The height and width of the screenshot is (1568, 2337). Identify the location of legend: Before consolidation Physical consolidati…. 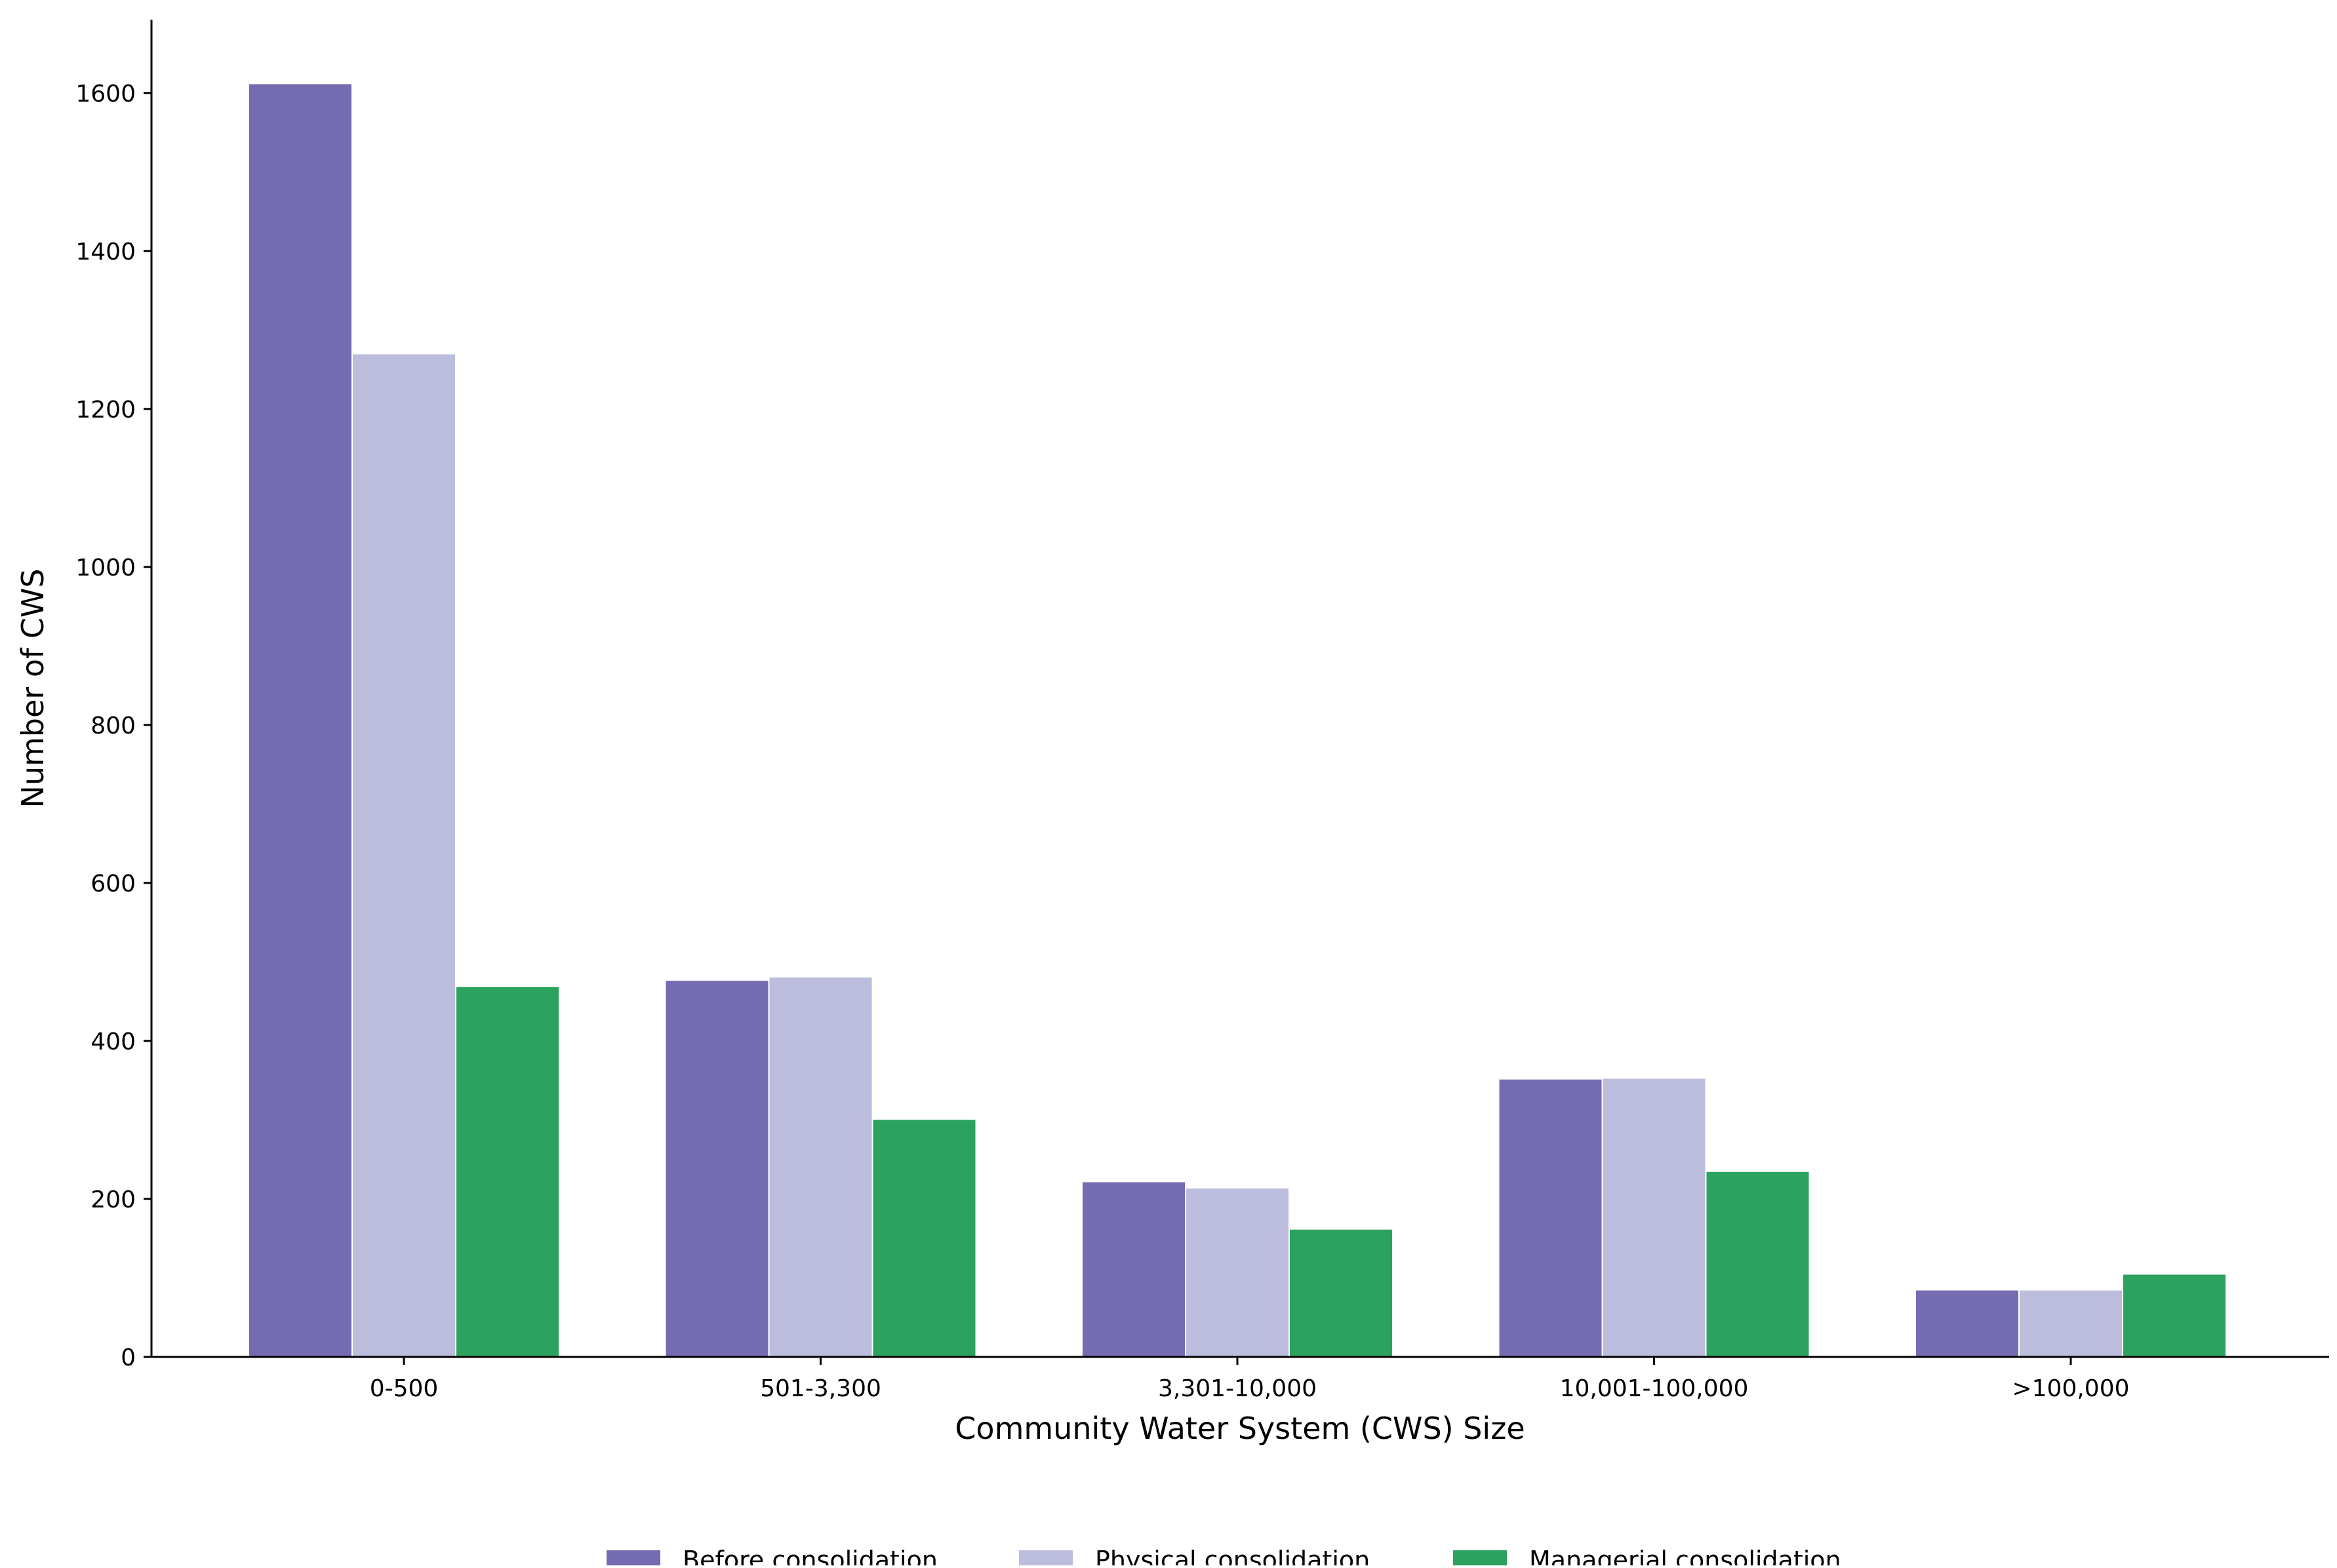
(1224, 1557).